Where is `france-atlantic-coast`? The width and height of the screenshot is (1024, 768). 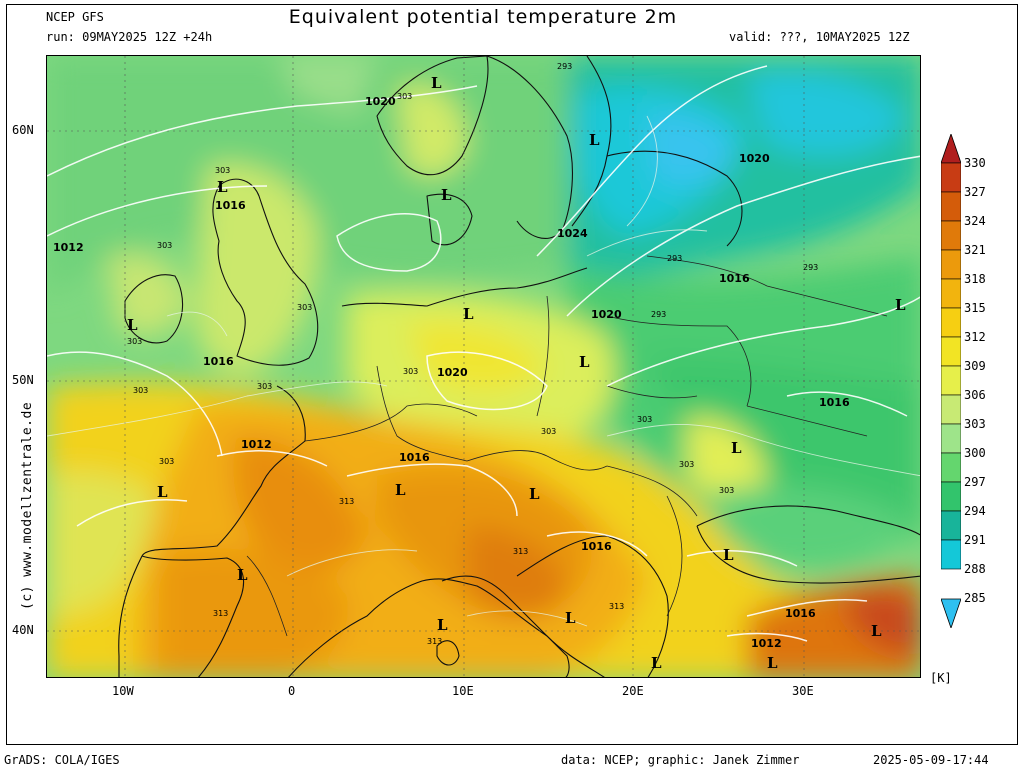 france-atlantic-coast is located at coordinates (223, 471).